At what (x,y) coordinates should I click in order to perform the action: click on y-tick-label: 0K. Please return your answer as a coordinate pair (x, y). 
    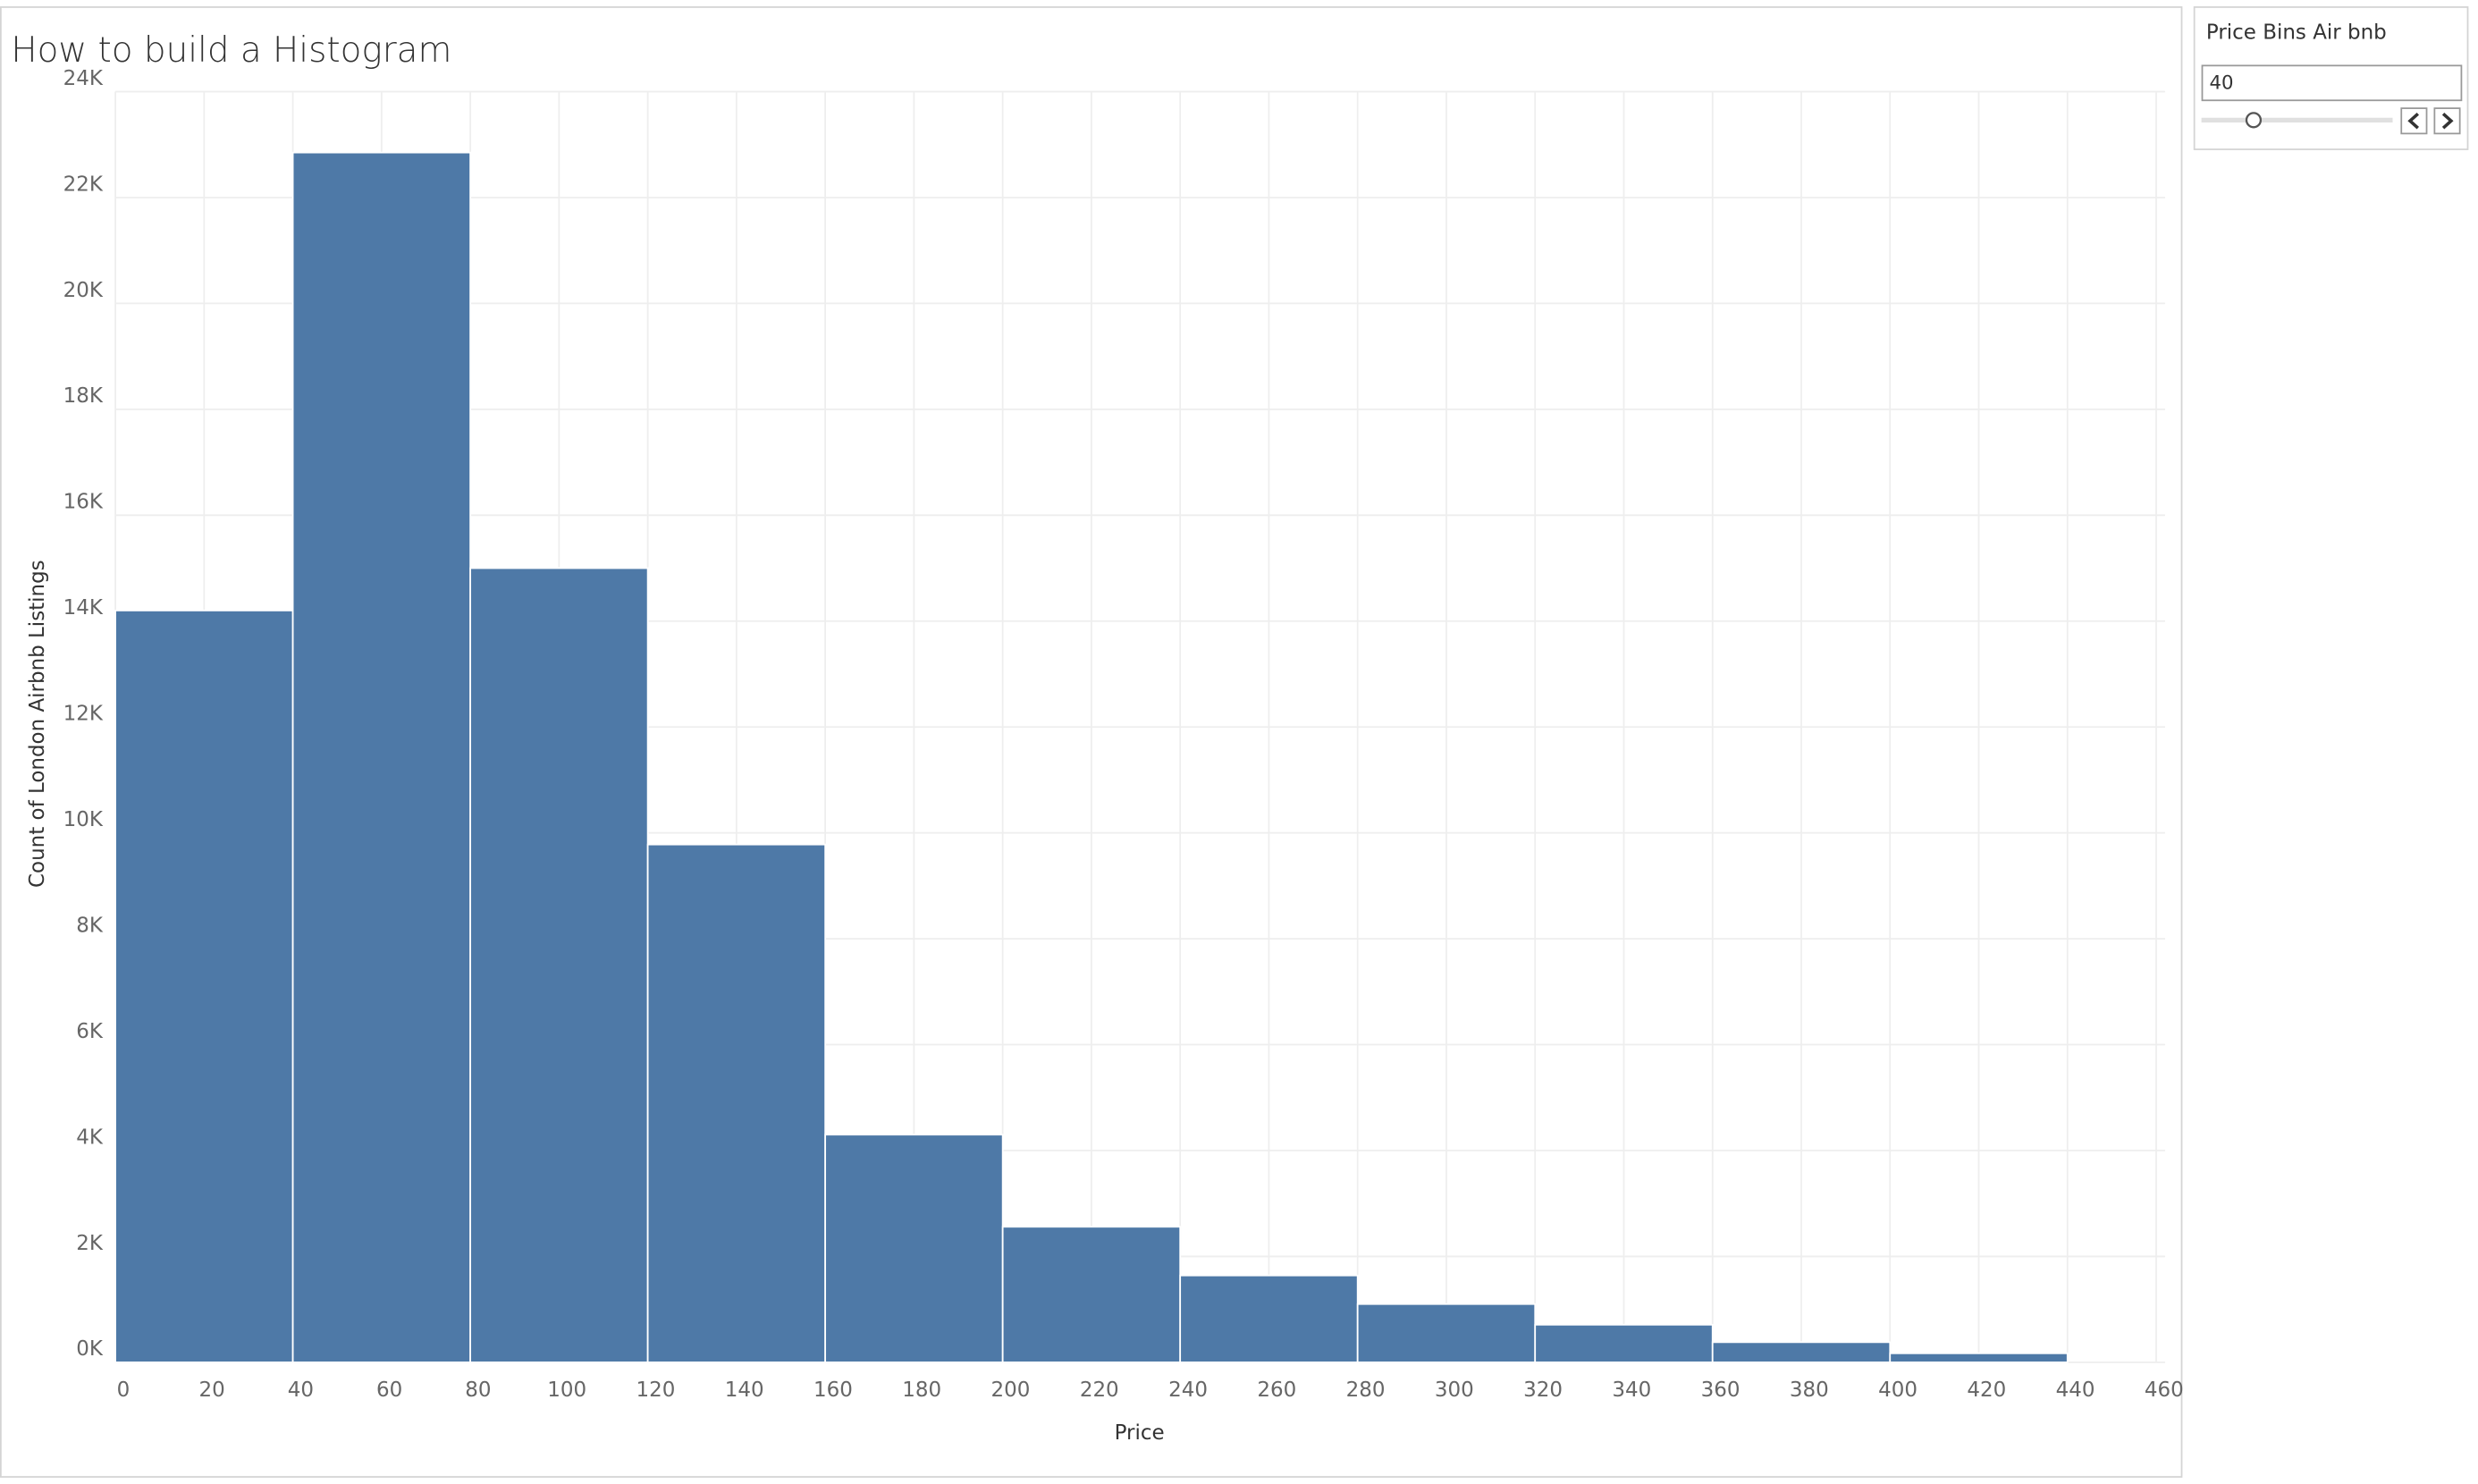
    Looking at the image, I should click on (90, 1349).